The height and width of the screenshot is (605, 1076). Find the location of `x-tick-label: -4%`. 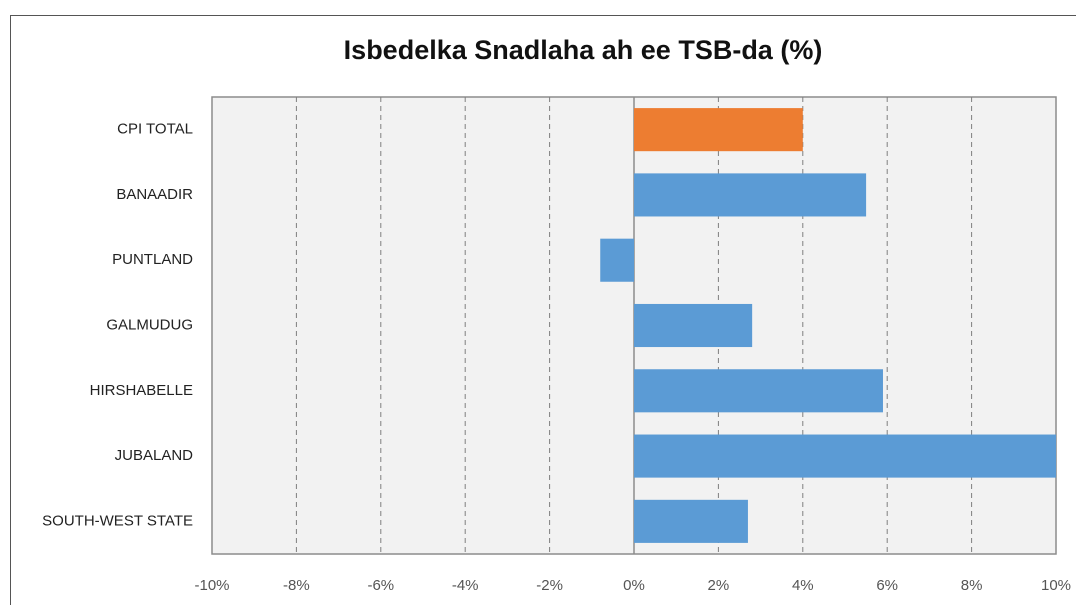

x-tick-label: -4% is located at coordinates (465, 585).